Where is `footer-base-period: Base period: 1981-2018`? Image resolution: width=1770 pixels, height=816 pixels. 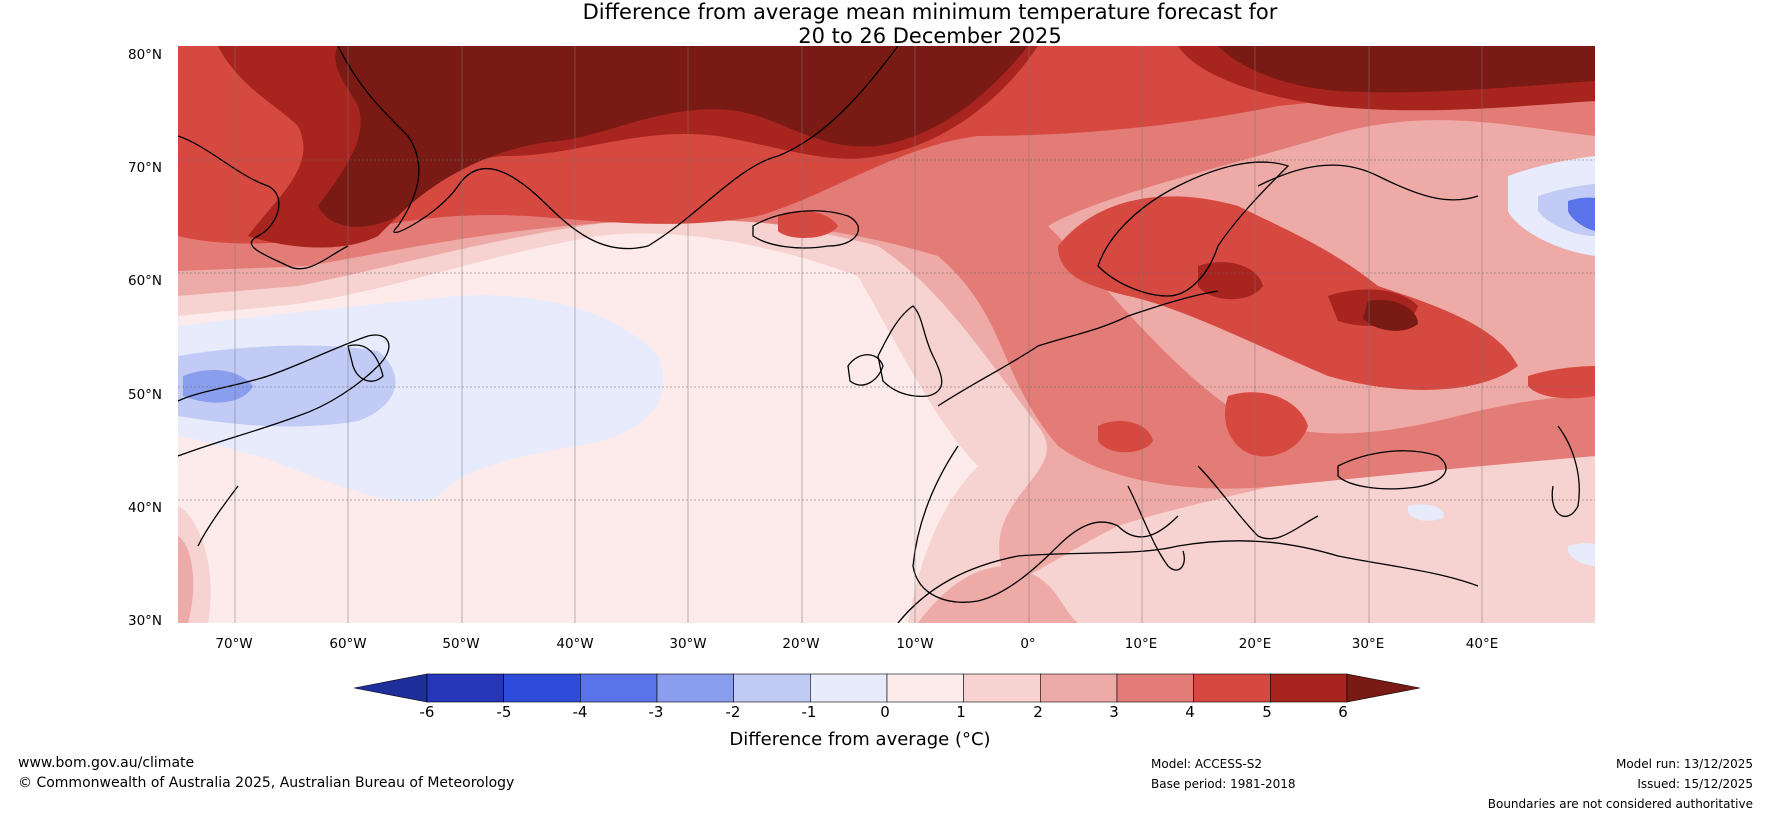
footer-base-period: Base period: 1981-2018 is located at coordinates (1223, 784).